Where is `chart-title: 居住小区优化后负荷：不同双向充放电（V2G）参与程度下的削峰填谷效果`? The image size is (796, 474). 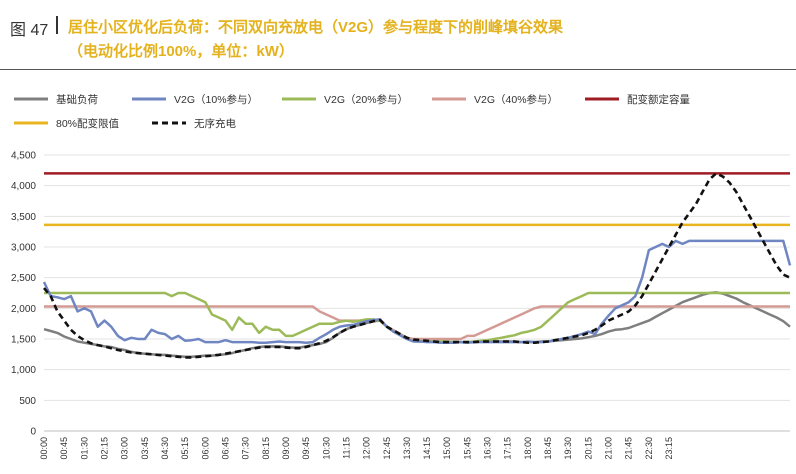 chart-title: 居住小区优化后负荷：不同双向充放电（V2G）参与程度下的削峰填谷效果 is located at coordinates (316, 27).